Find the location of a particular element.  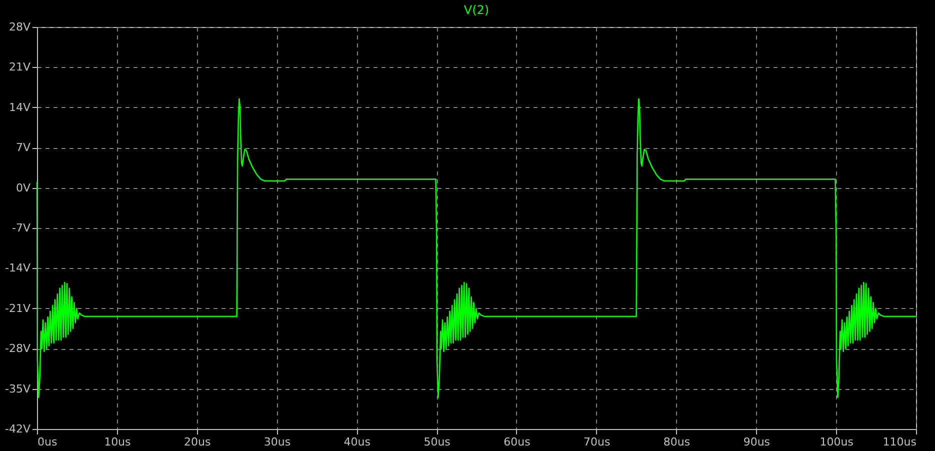

x-tick-label: 0us is located at coordinates (48, 442).